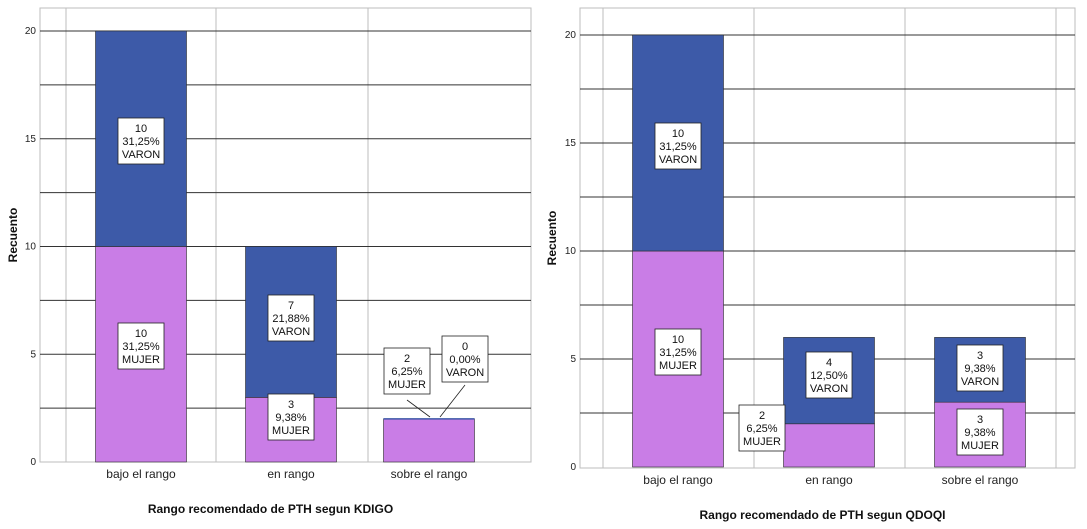  What do you see at coordinates (270, 509) in the screenshot?
I see `x-axis-label: Rango recomendado de PTH segun KDIGO` at bounding box center [270, 509].